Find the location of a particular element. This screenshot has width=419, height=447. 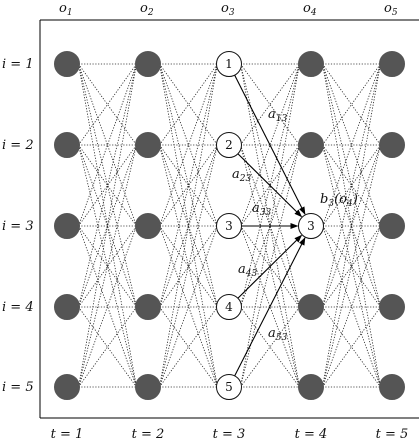

state-label-5: i = 5 is located at coordinates (18, 387).